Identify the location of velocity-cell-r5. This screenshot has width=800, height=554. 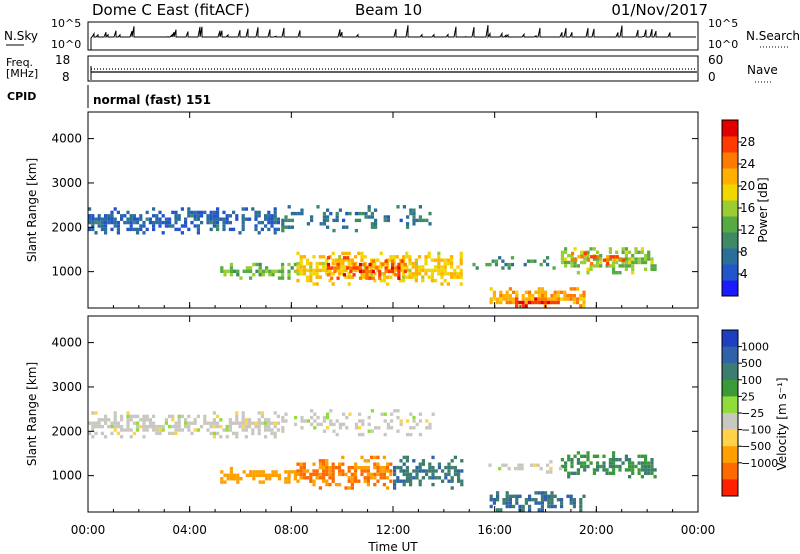
(526, 503).